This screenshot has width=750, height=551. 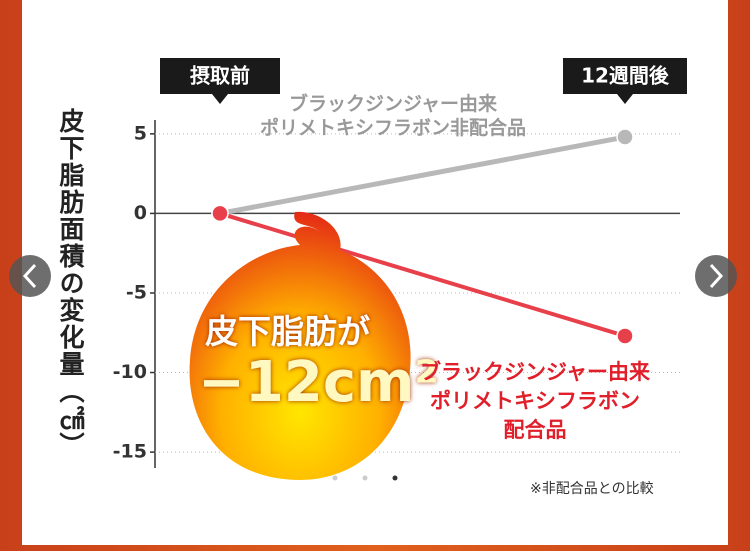 What do you see at coordinates (393, 116) in the screenshot?
I see `series-label: ブラックジンジャー由来 ポリメトキシフラボン非配合品` at bounding box center [393, 116].